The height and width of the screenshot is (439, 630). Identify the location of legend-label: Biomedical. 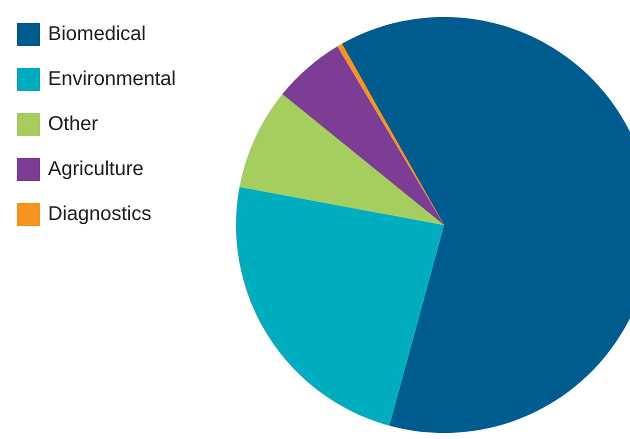
(97, 34).